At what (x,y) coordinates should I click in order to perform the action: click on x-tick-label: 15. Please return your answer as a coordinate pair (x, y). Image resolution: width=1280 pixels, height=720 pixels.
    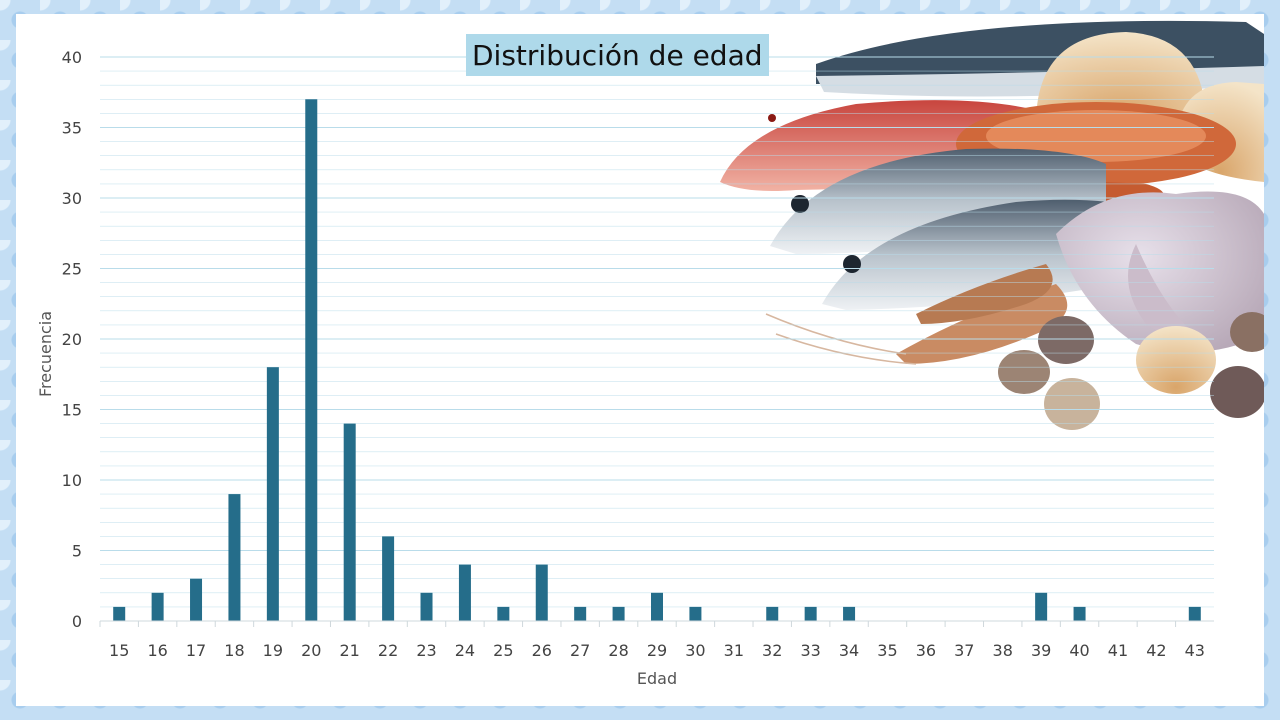
    Looking at the image, I should click on (119, 650).